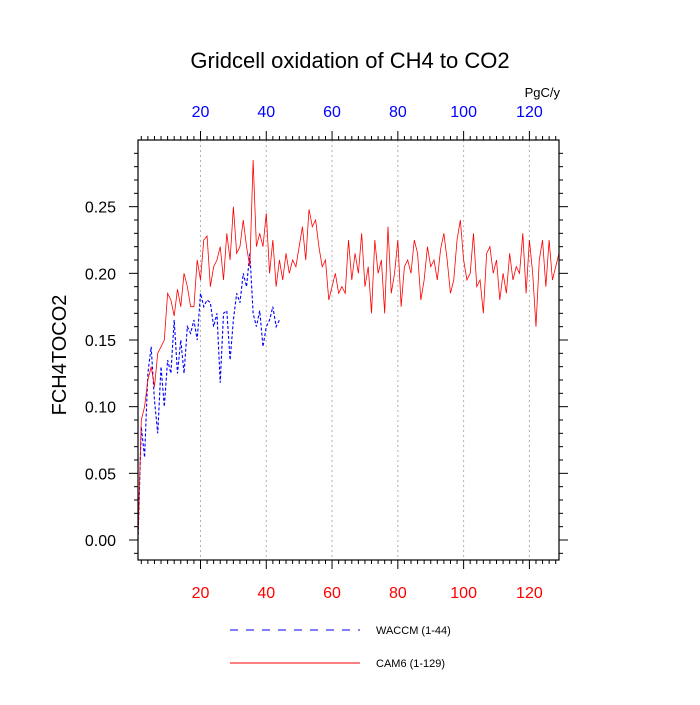 The image size is (700, 705). Describe the element at coordinates (100, 408) in the screenshot. I see `y-tick-label-0.10: 0.10` at that location.